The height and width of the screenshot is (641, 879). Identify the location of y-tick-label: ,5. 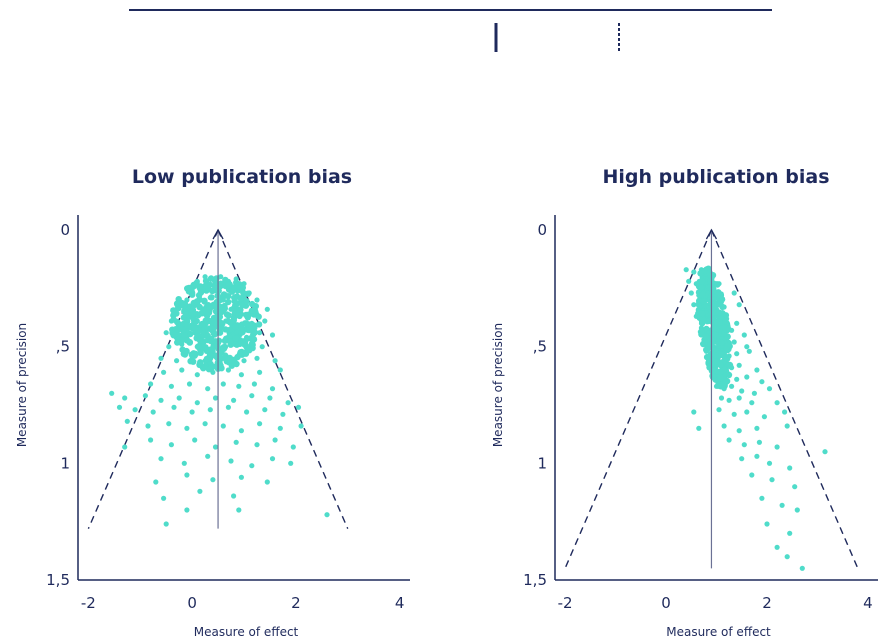
(63, 347).